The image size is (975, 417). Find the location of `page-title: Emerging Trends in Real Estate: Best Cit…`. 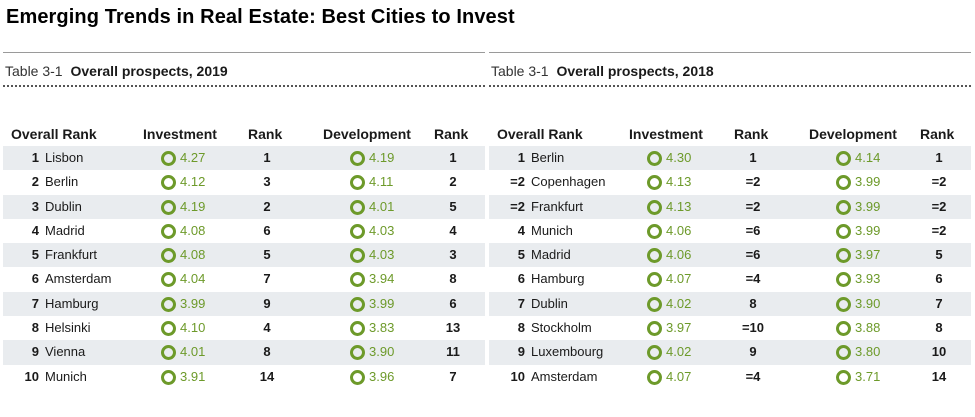

page-title: Emerging Trends in Real Estate: Best Cit… is located at coordinates (260, 17).